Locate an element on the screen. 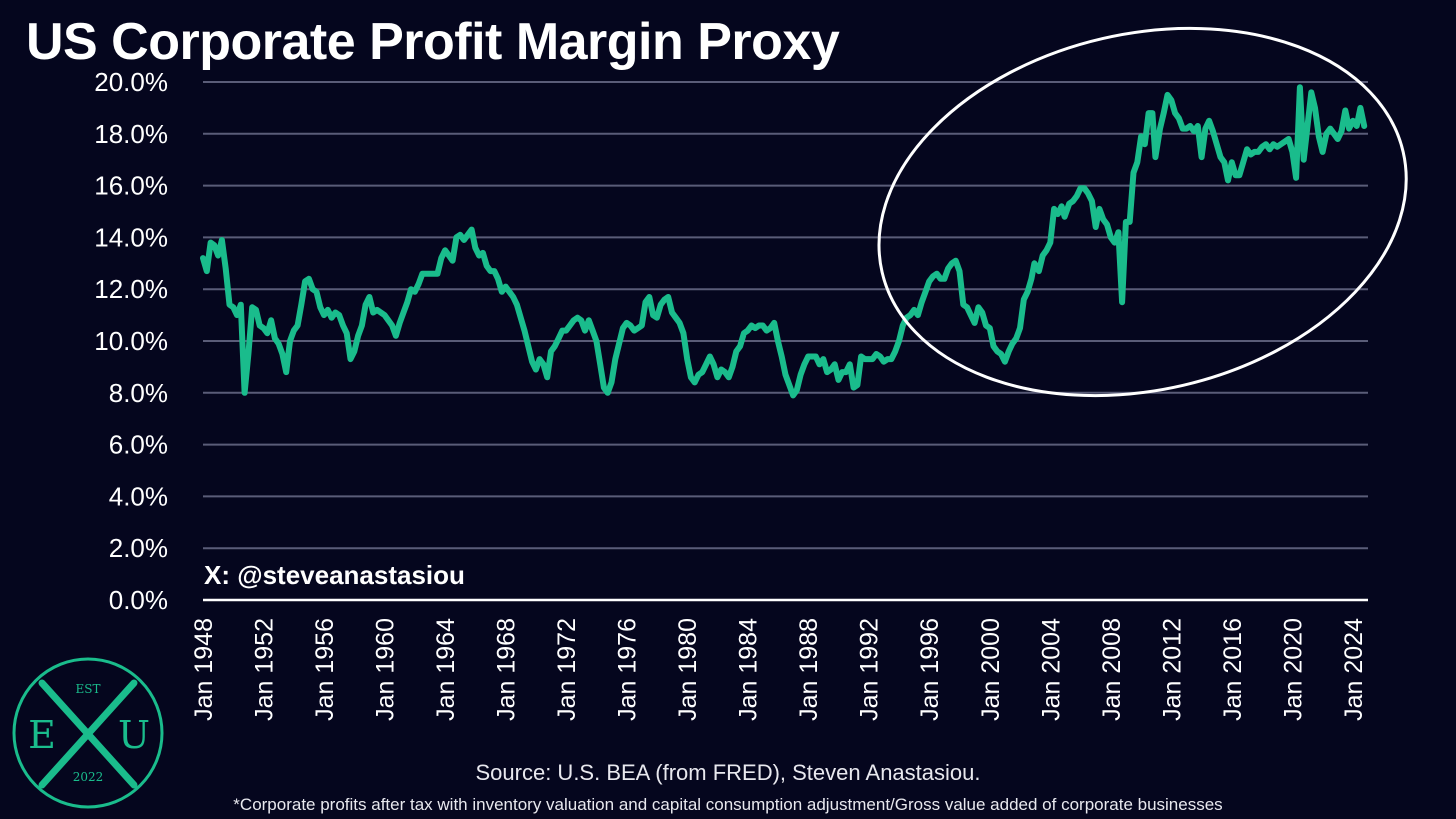  logo-cross-mark is located at coordinates (88, 734).